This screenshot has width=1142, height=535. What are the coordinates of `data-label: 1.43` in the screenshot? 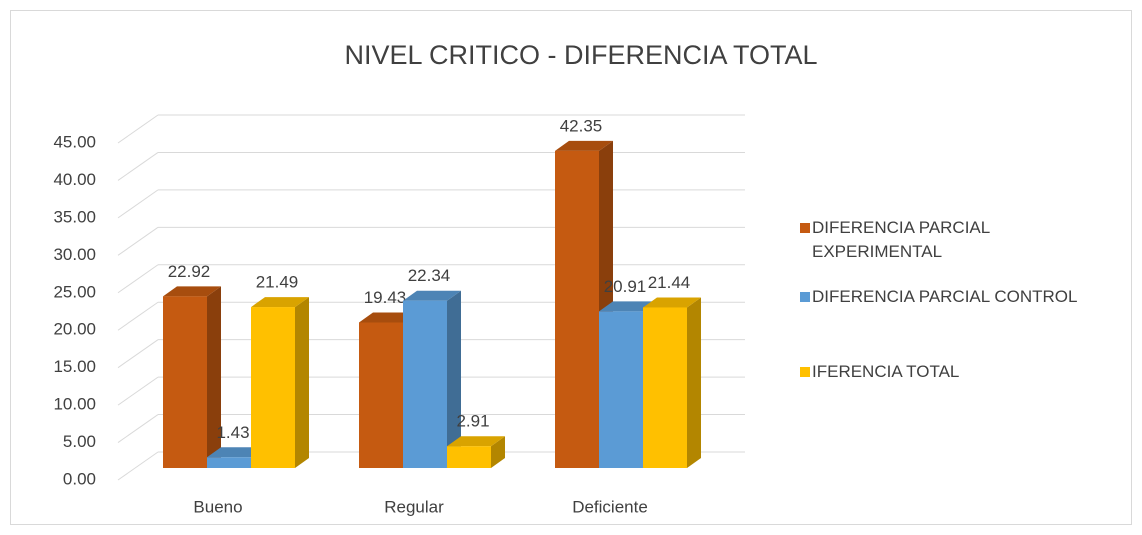 It's located at (232, 432).